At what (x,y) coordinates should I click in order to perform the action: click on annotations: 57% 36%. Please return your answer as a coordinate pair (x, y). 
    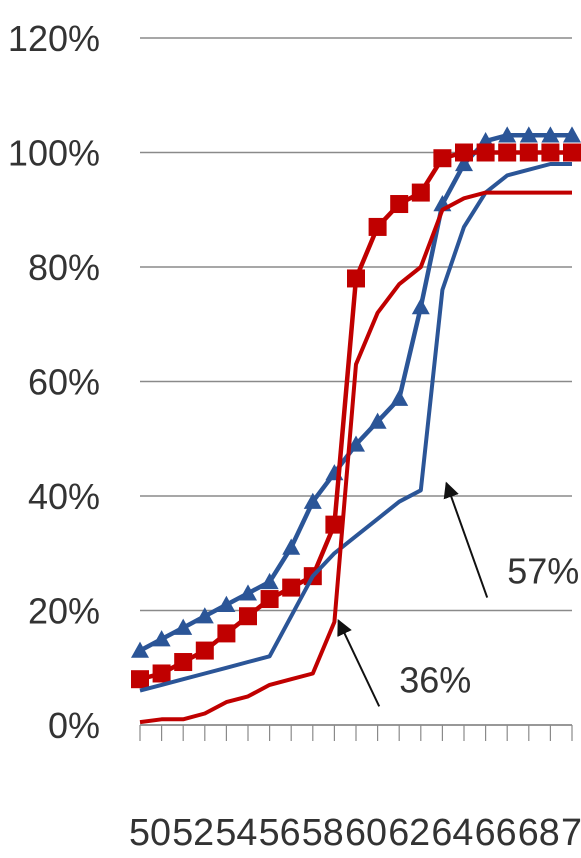
    Looking at the image, I should click on (458, 594).